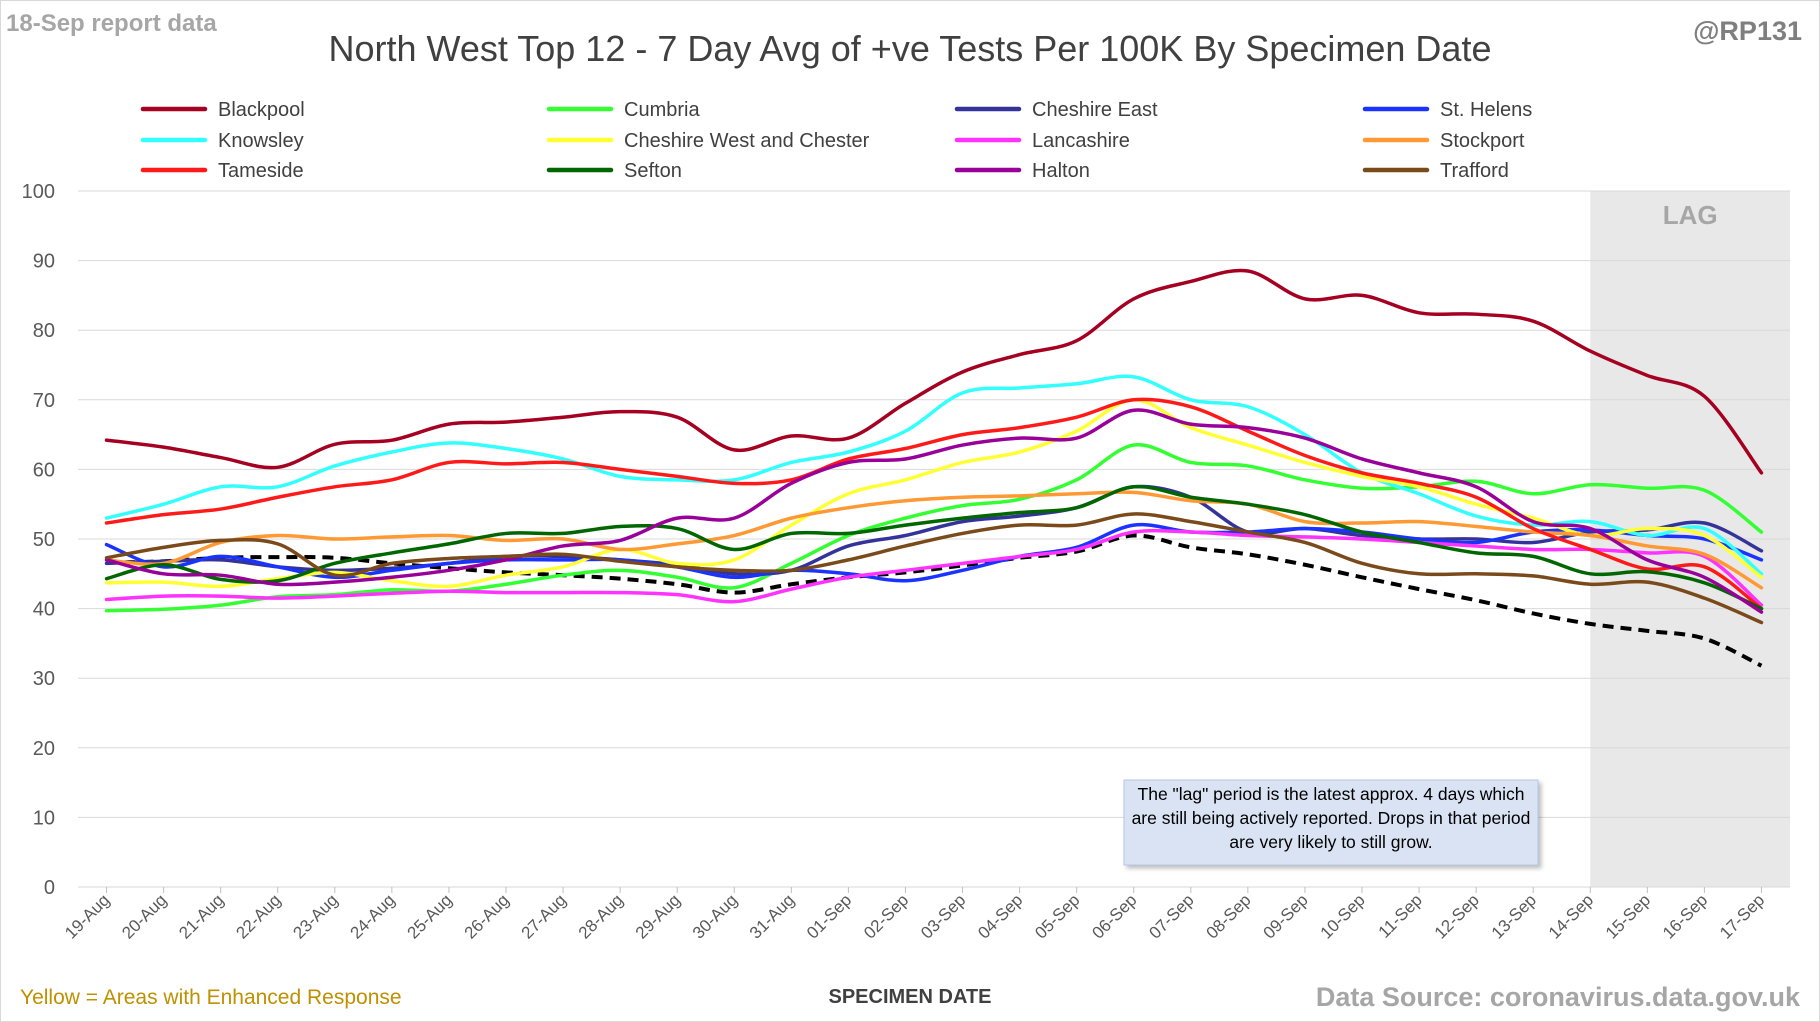 Image resolution: width=1820 pixels, height=1022 pixels. What do you see at coordinates (44, 262) in the screenshot?
I see `y-tick-label: 90` at bounding box center [44, 262].